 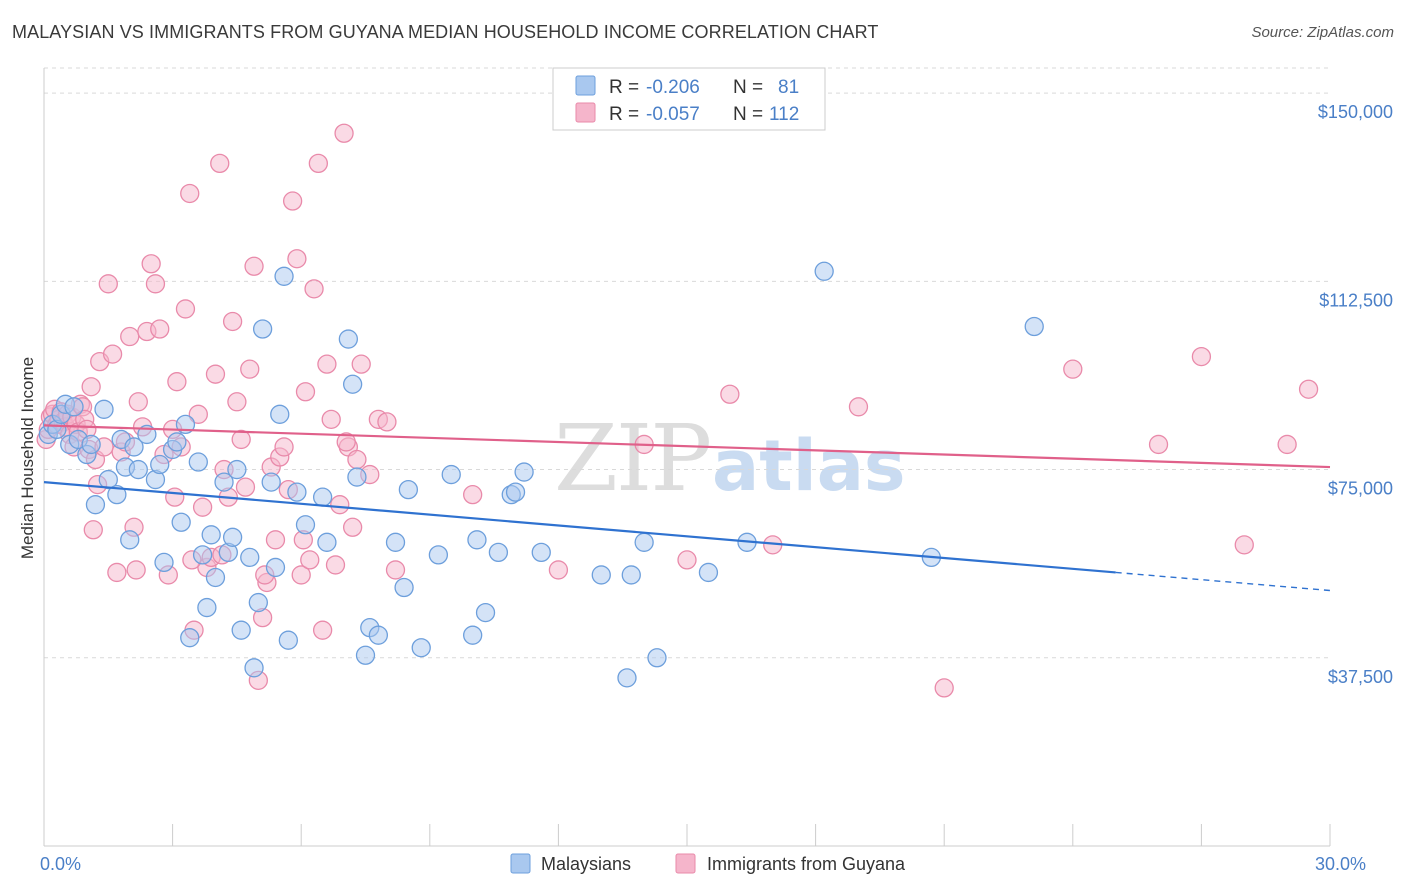 What do you see at coordinates (1360, 677) in the screenshot?
I see `y-tick-label-0: $37,500` at bounding box center [1360, 677].